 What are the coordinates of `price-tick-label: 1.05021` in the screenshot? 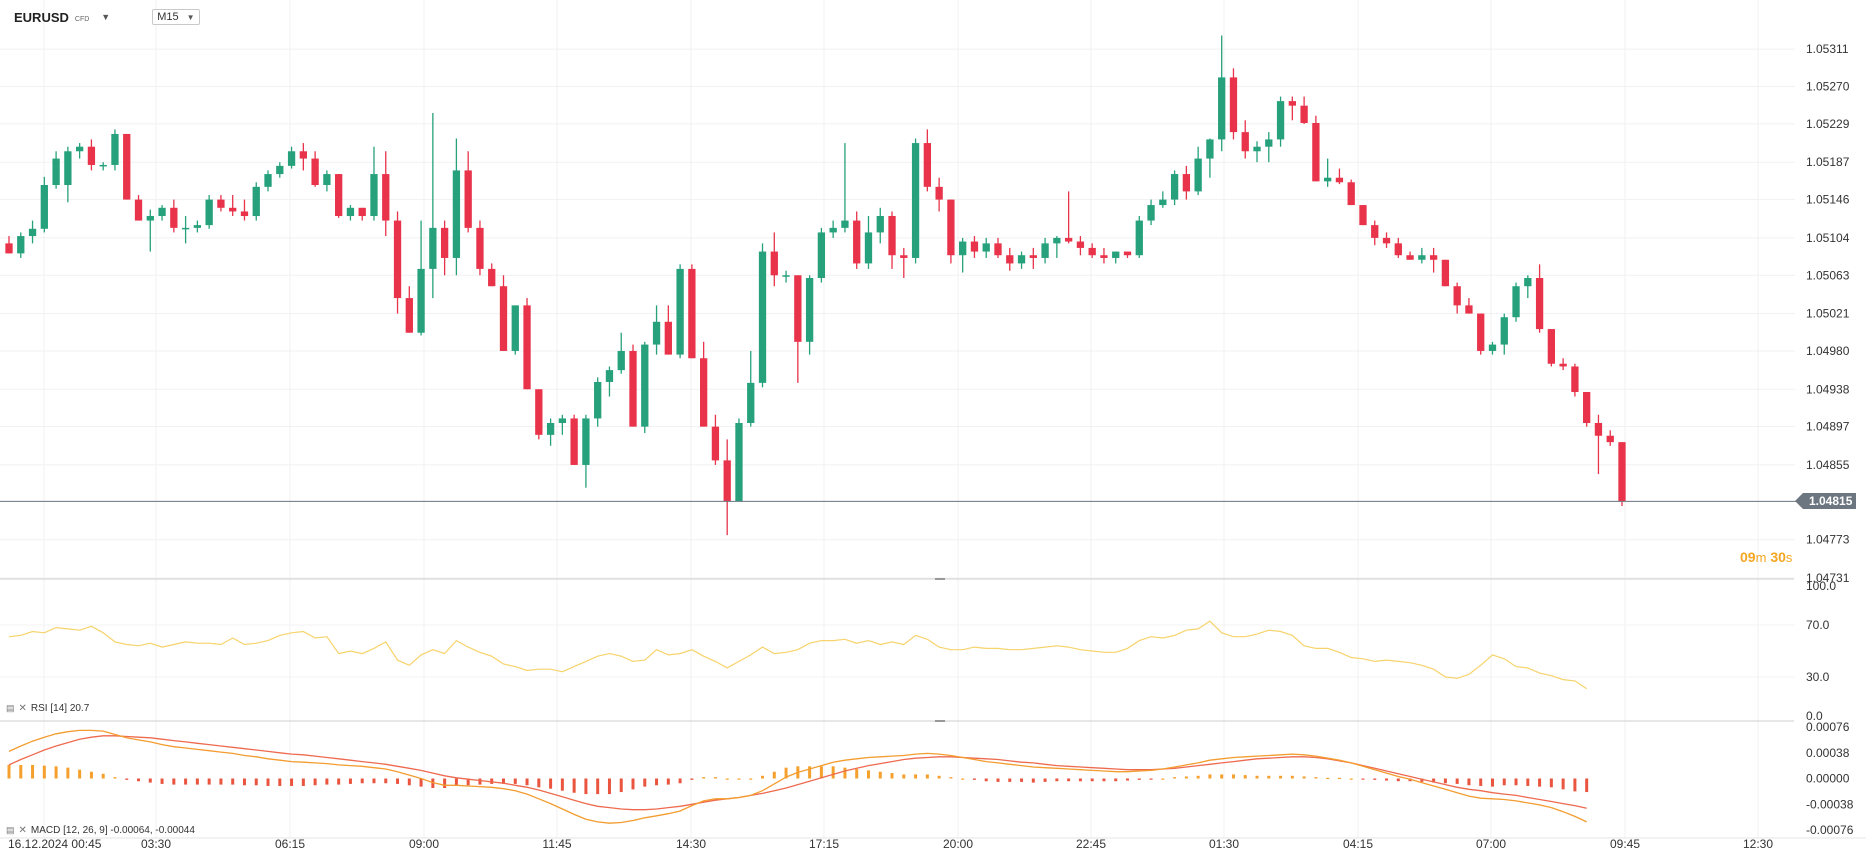 It's located at (1828, 314).